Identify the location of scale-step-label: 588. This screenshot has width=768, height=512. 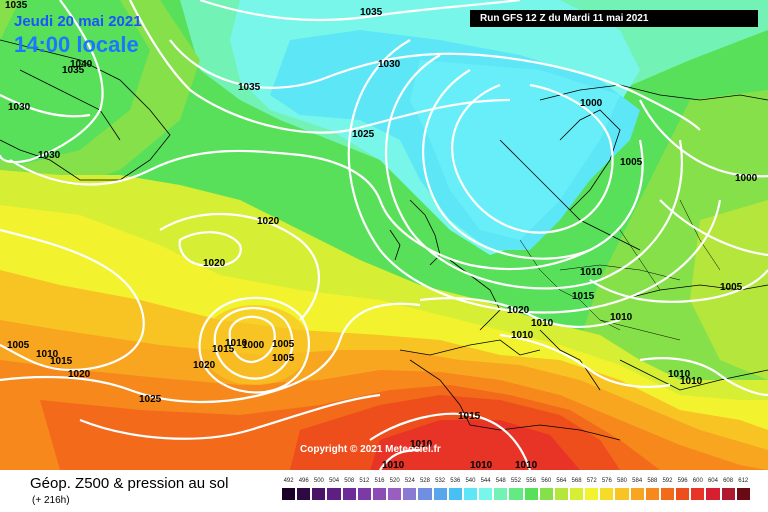
(652, 481).